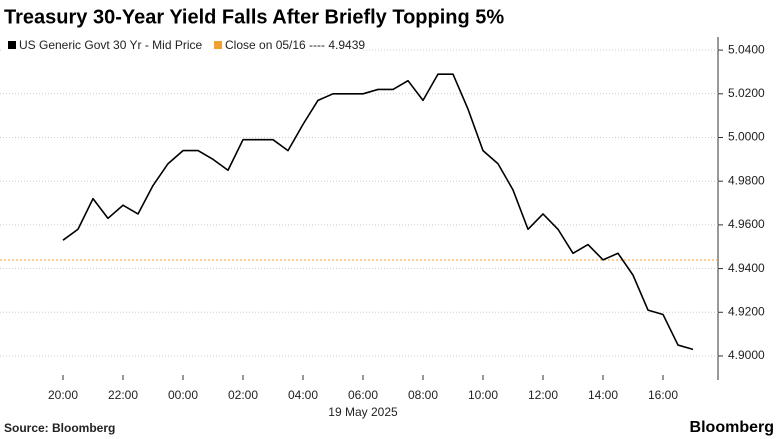  What do you see at coordinates (295, 45) in the screenshot?
I see `legend-label: Close on 05/16 ---- 4.9439` at bounding box center [295, 45].